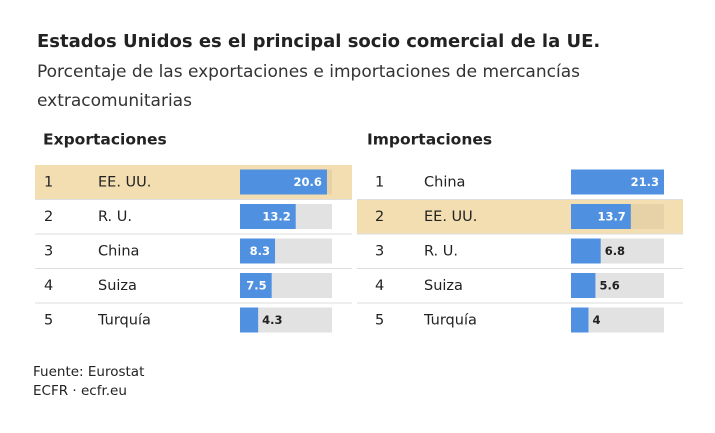  I want to click on value-label: 8.3, so click(260, 251).